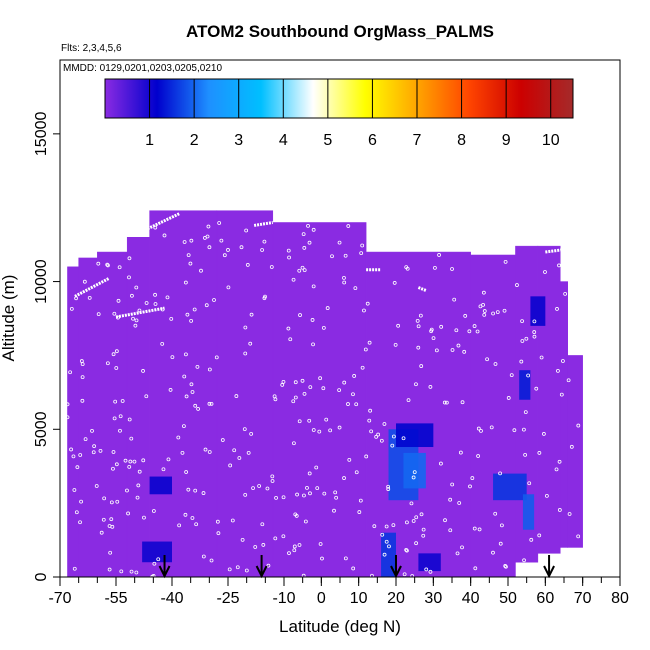  I want to click on latitude-arrows, so click(356, 567).